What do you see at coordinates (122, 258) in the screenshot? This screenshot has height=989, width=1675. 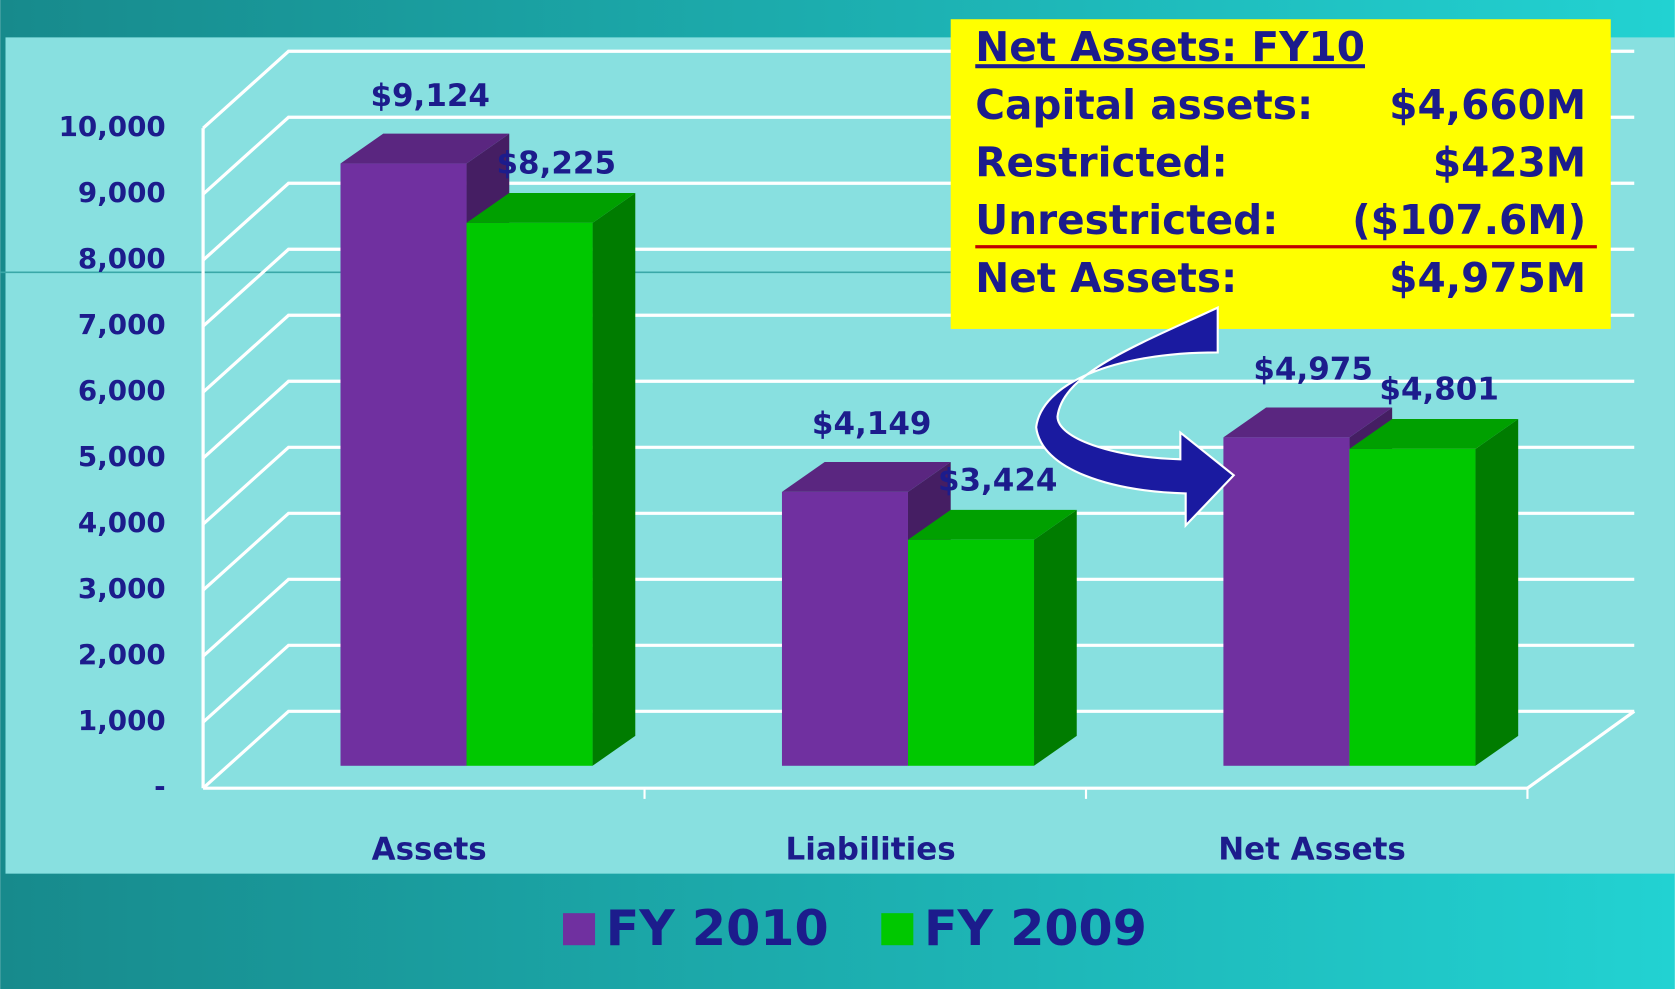 I see `y-tick-label: 8,000` at bounding box center [122, 258].